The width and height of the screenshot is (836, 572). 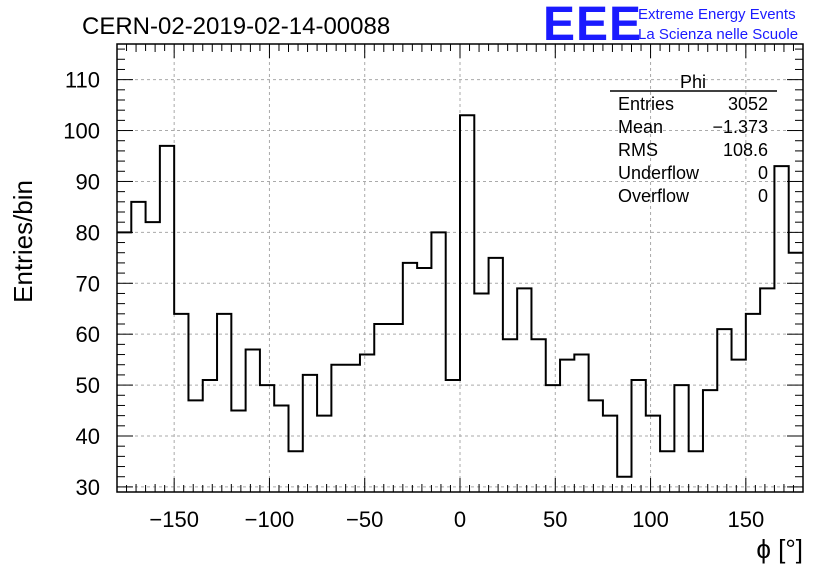 I want to click on x-tick-label: 0, so click(x=460, y=519).